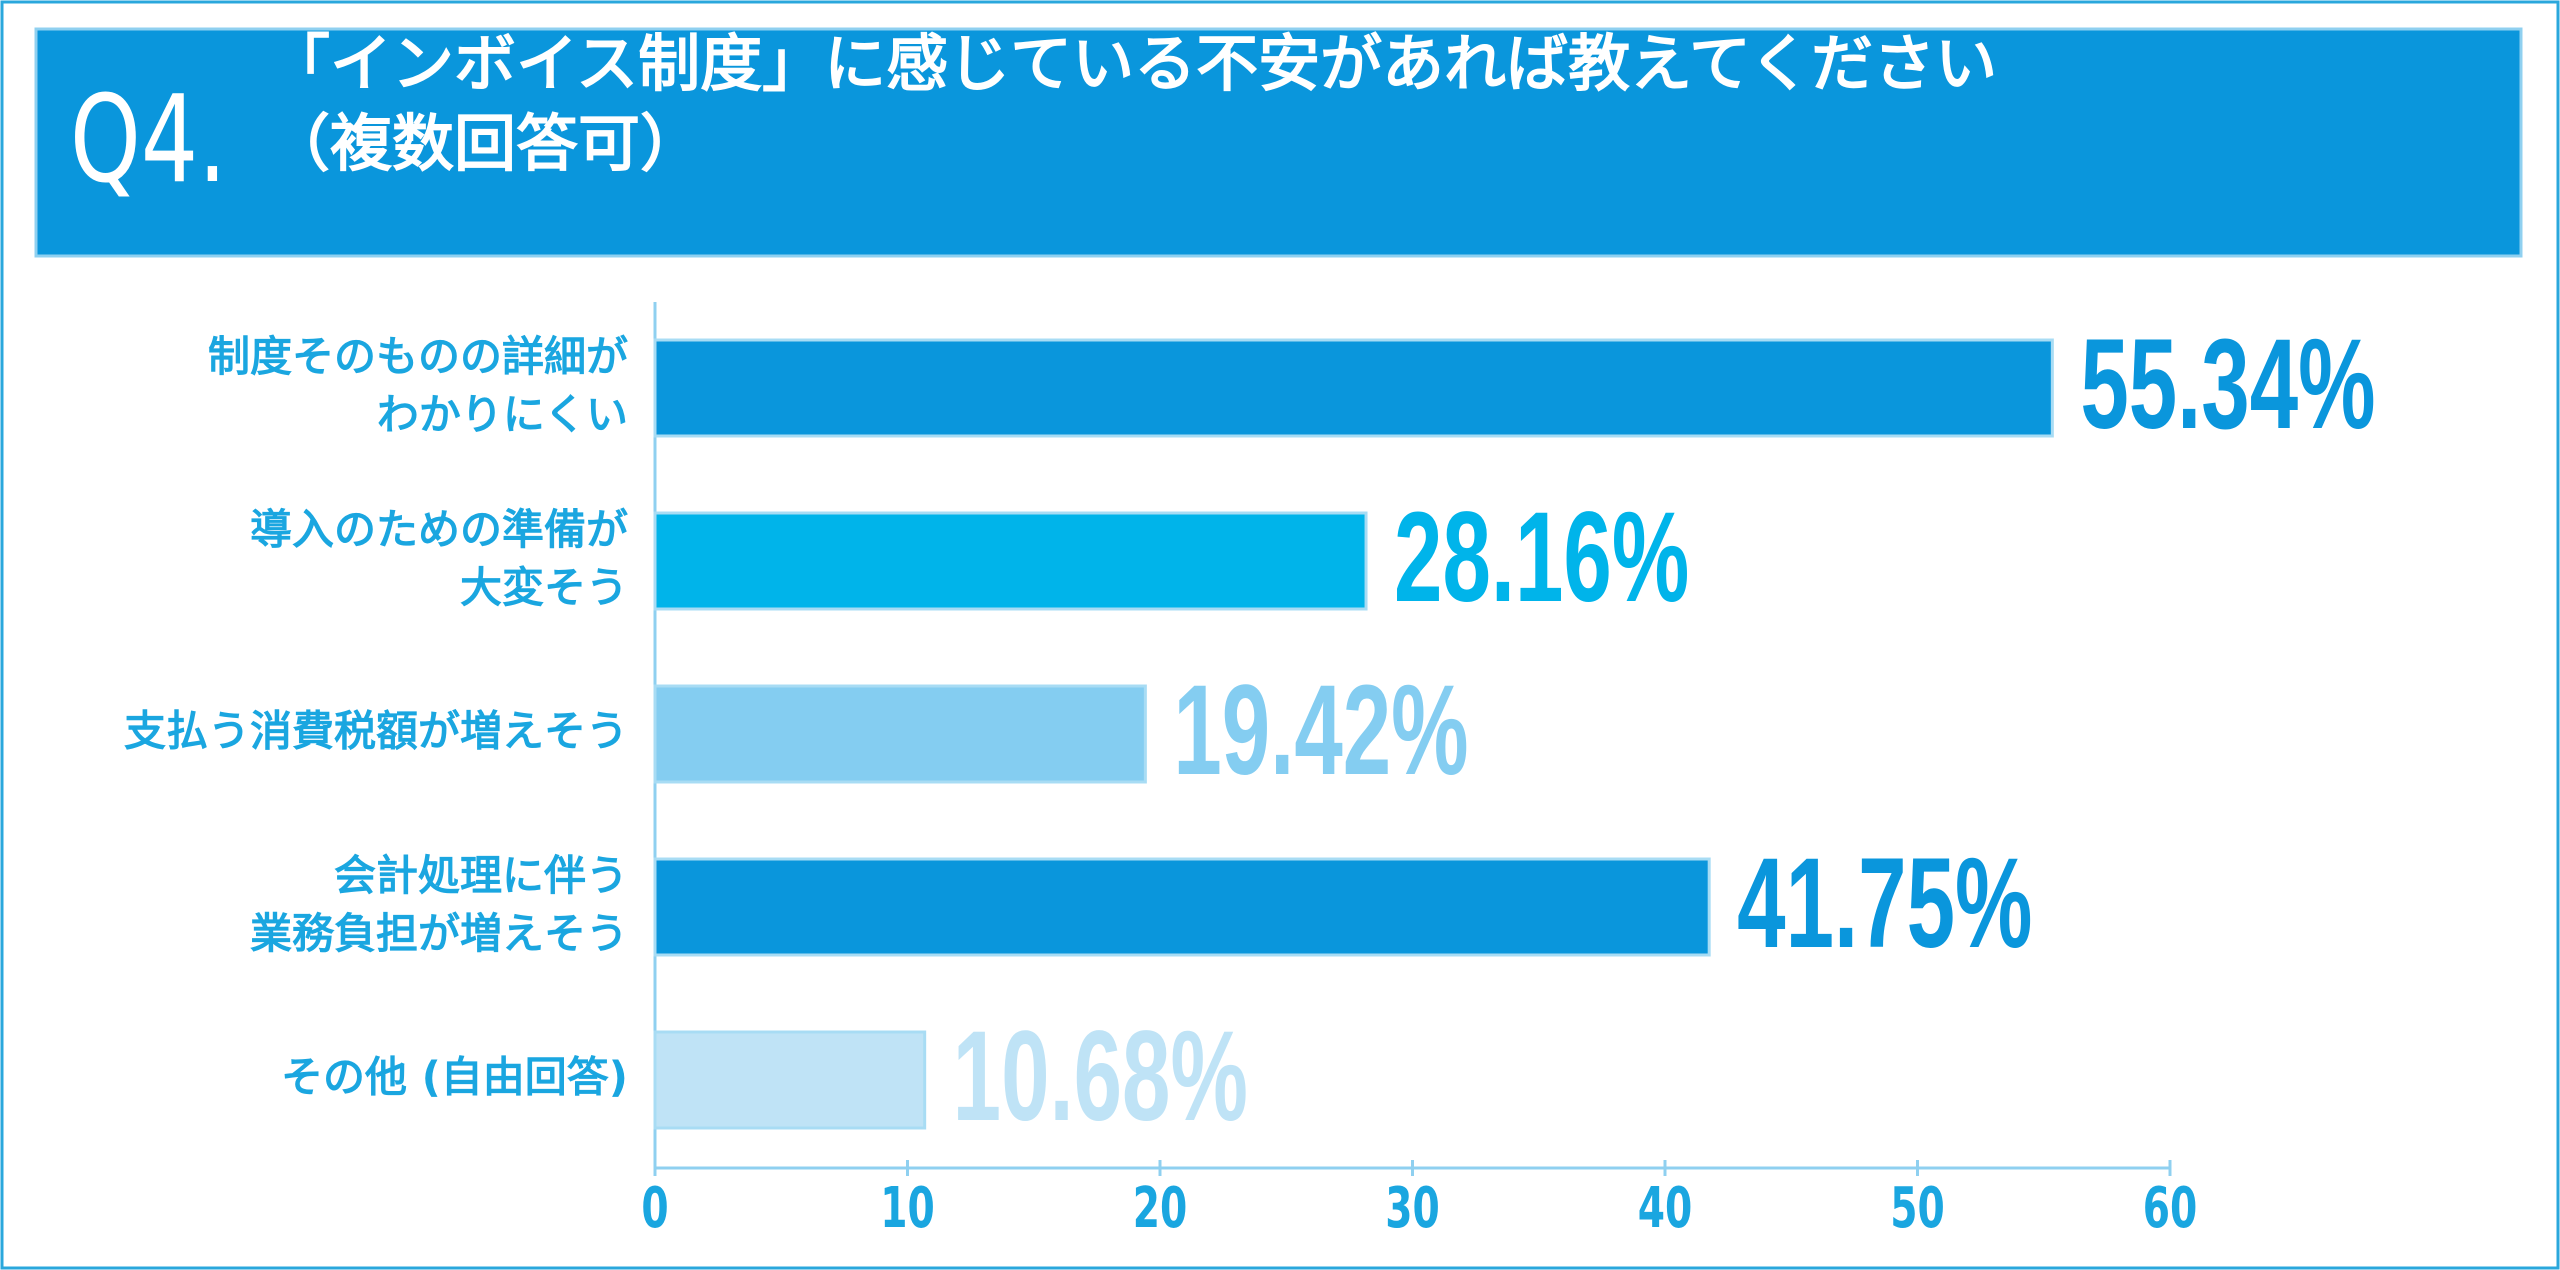 The image size is (2560, 1270). What do you see at coordinates (1884, 903) in the screenshot?
I see `value-label: 41.75%` at bounding box center [1884, 903].